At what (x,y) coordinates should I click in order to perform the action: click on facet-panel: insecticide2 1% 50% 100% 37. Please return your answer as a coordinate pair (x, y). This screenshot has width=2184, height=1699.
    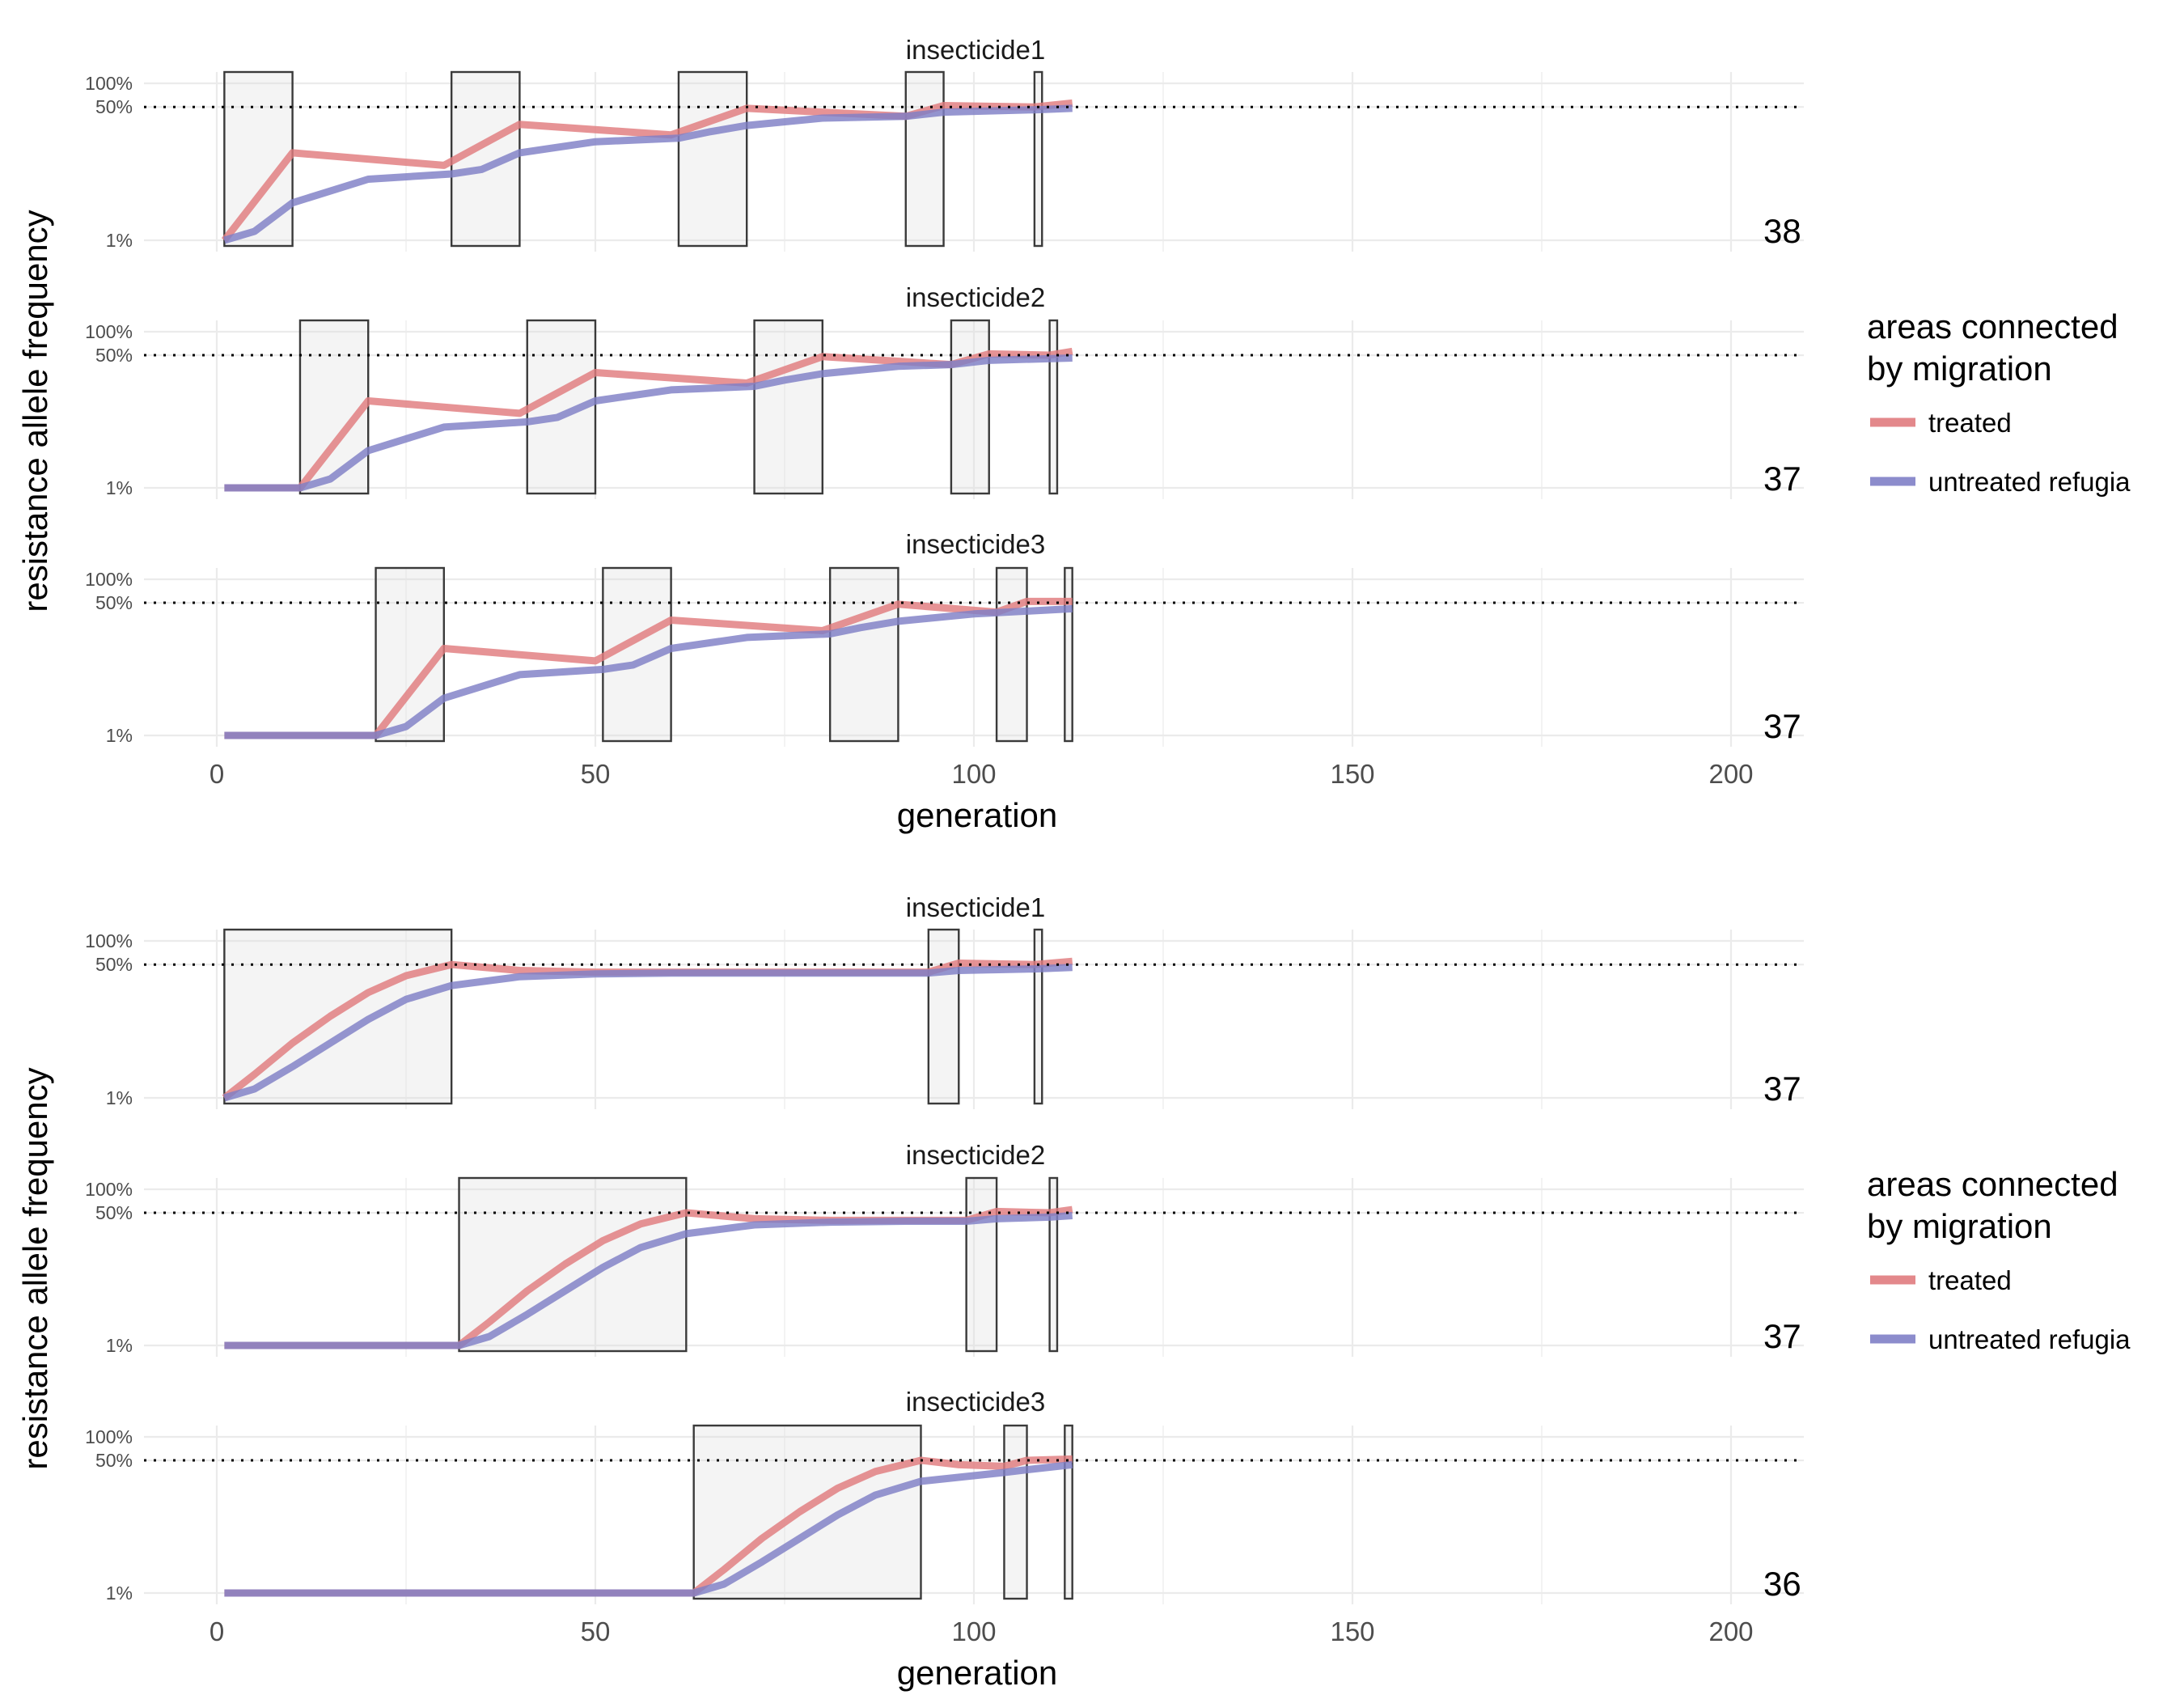
    Looking at the image, I should click on (944, 390).